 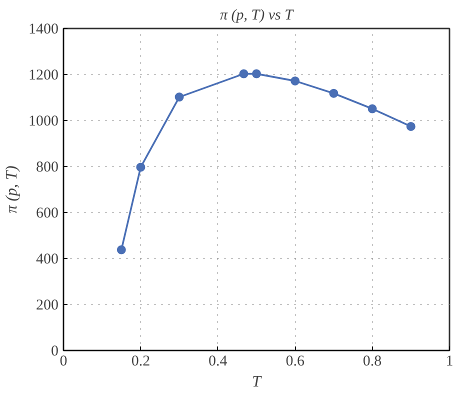 I want to click on y-tick-label: 1200, so click(x=43, y=76).